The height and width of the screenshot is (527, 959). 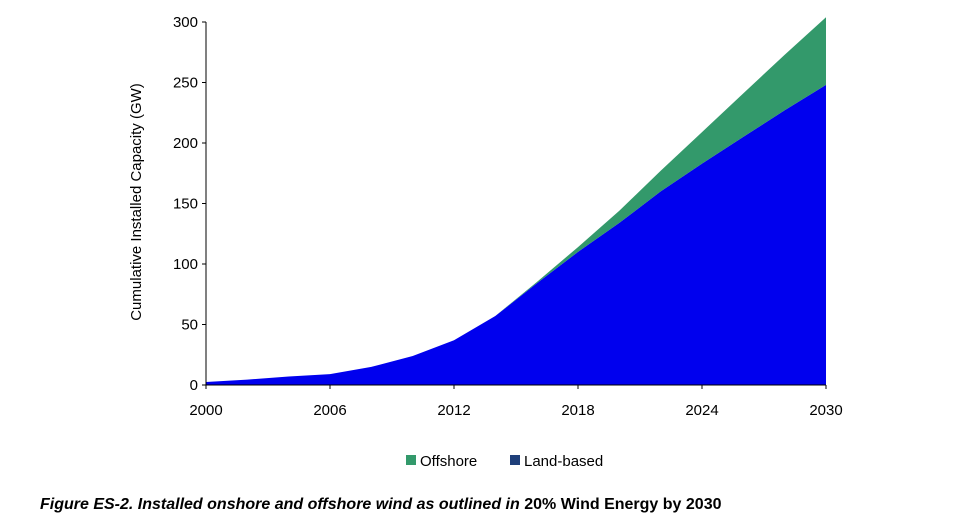 I want to click on x-tick-label: 2030, so click(x=825, y=410).